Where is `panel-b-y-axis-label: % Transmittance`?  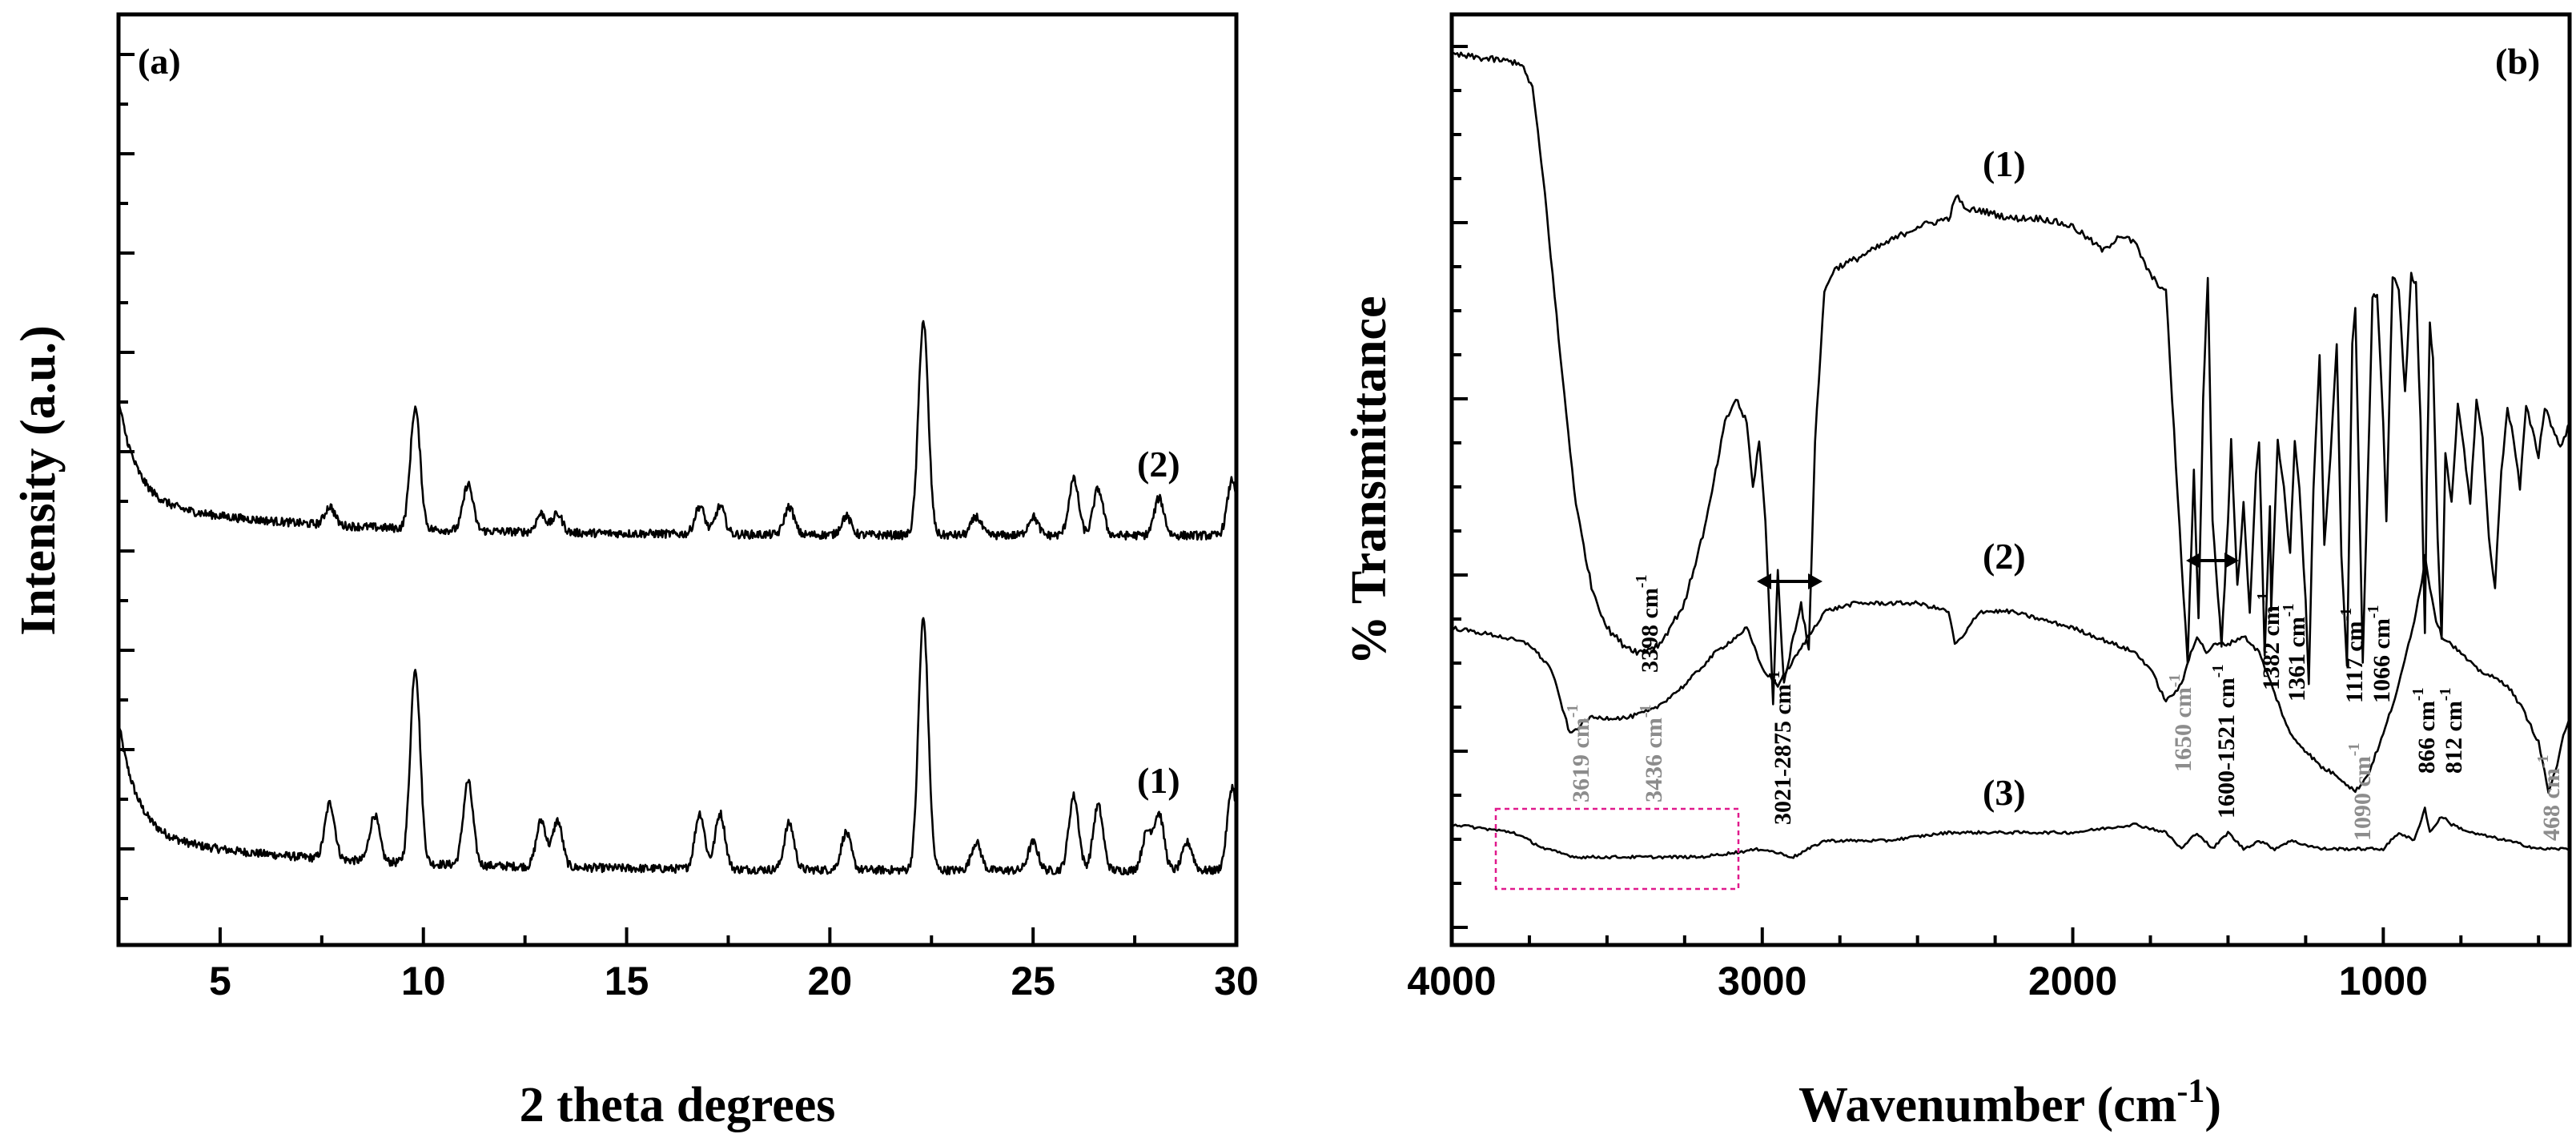
panel-b-y-axis-label: % Transmittance is located at coordinates (1369, 481).